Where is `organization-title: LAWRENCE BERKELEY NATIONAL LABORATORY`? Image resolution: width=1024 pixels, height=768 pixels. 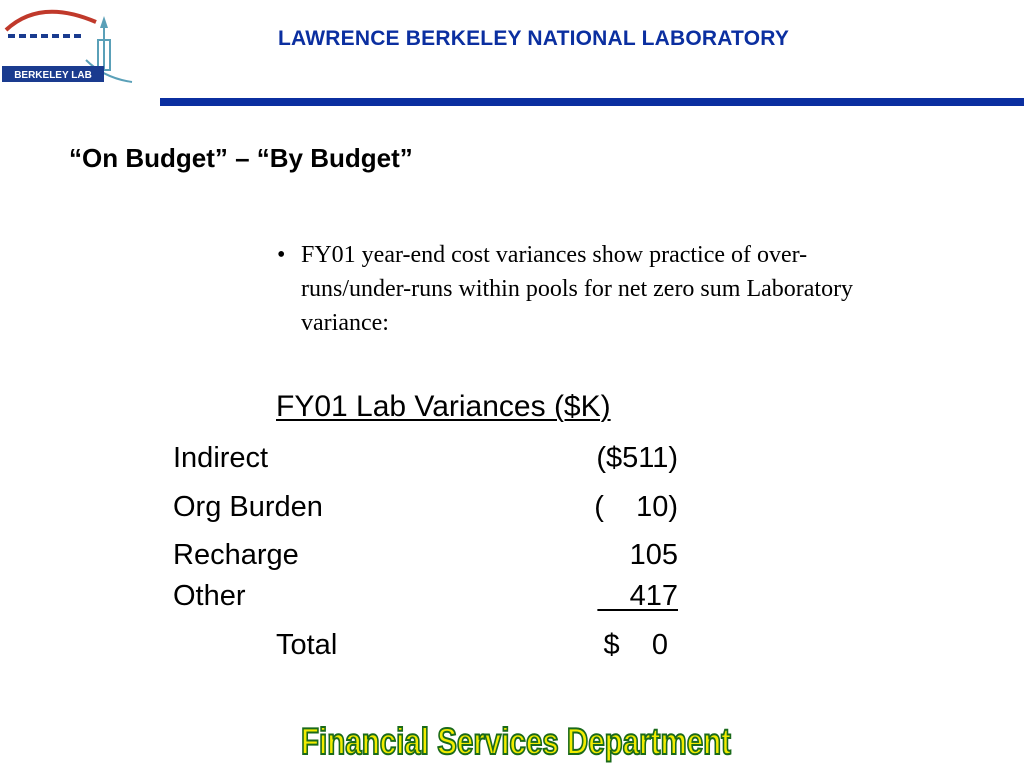 organization-title: LAWRENCE BERKELEY NATIONAL LABORATORY is located at coordinates (534, 38).